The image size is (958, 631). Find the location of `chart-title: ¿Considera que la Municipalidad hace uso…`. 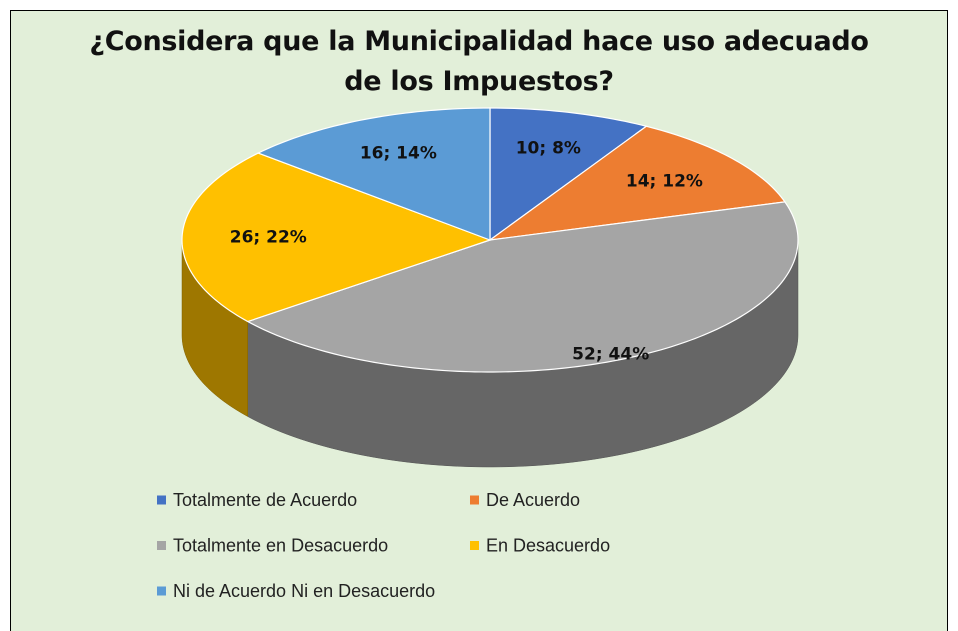

chart-title: ¿Considera que la Municipalidad hace uso… is located at coordinates (479, 61).